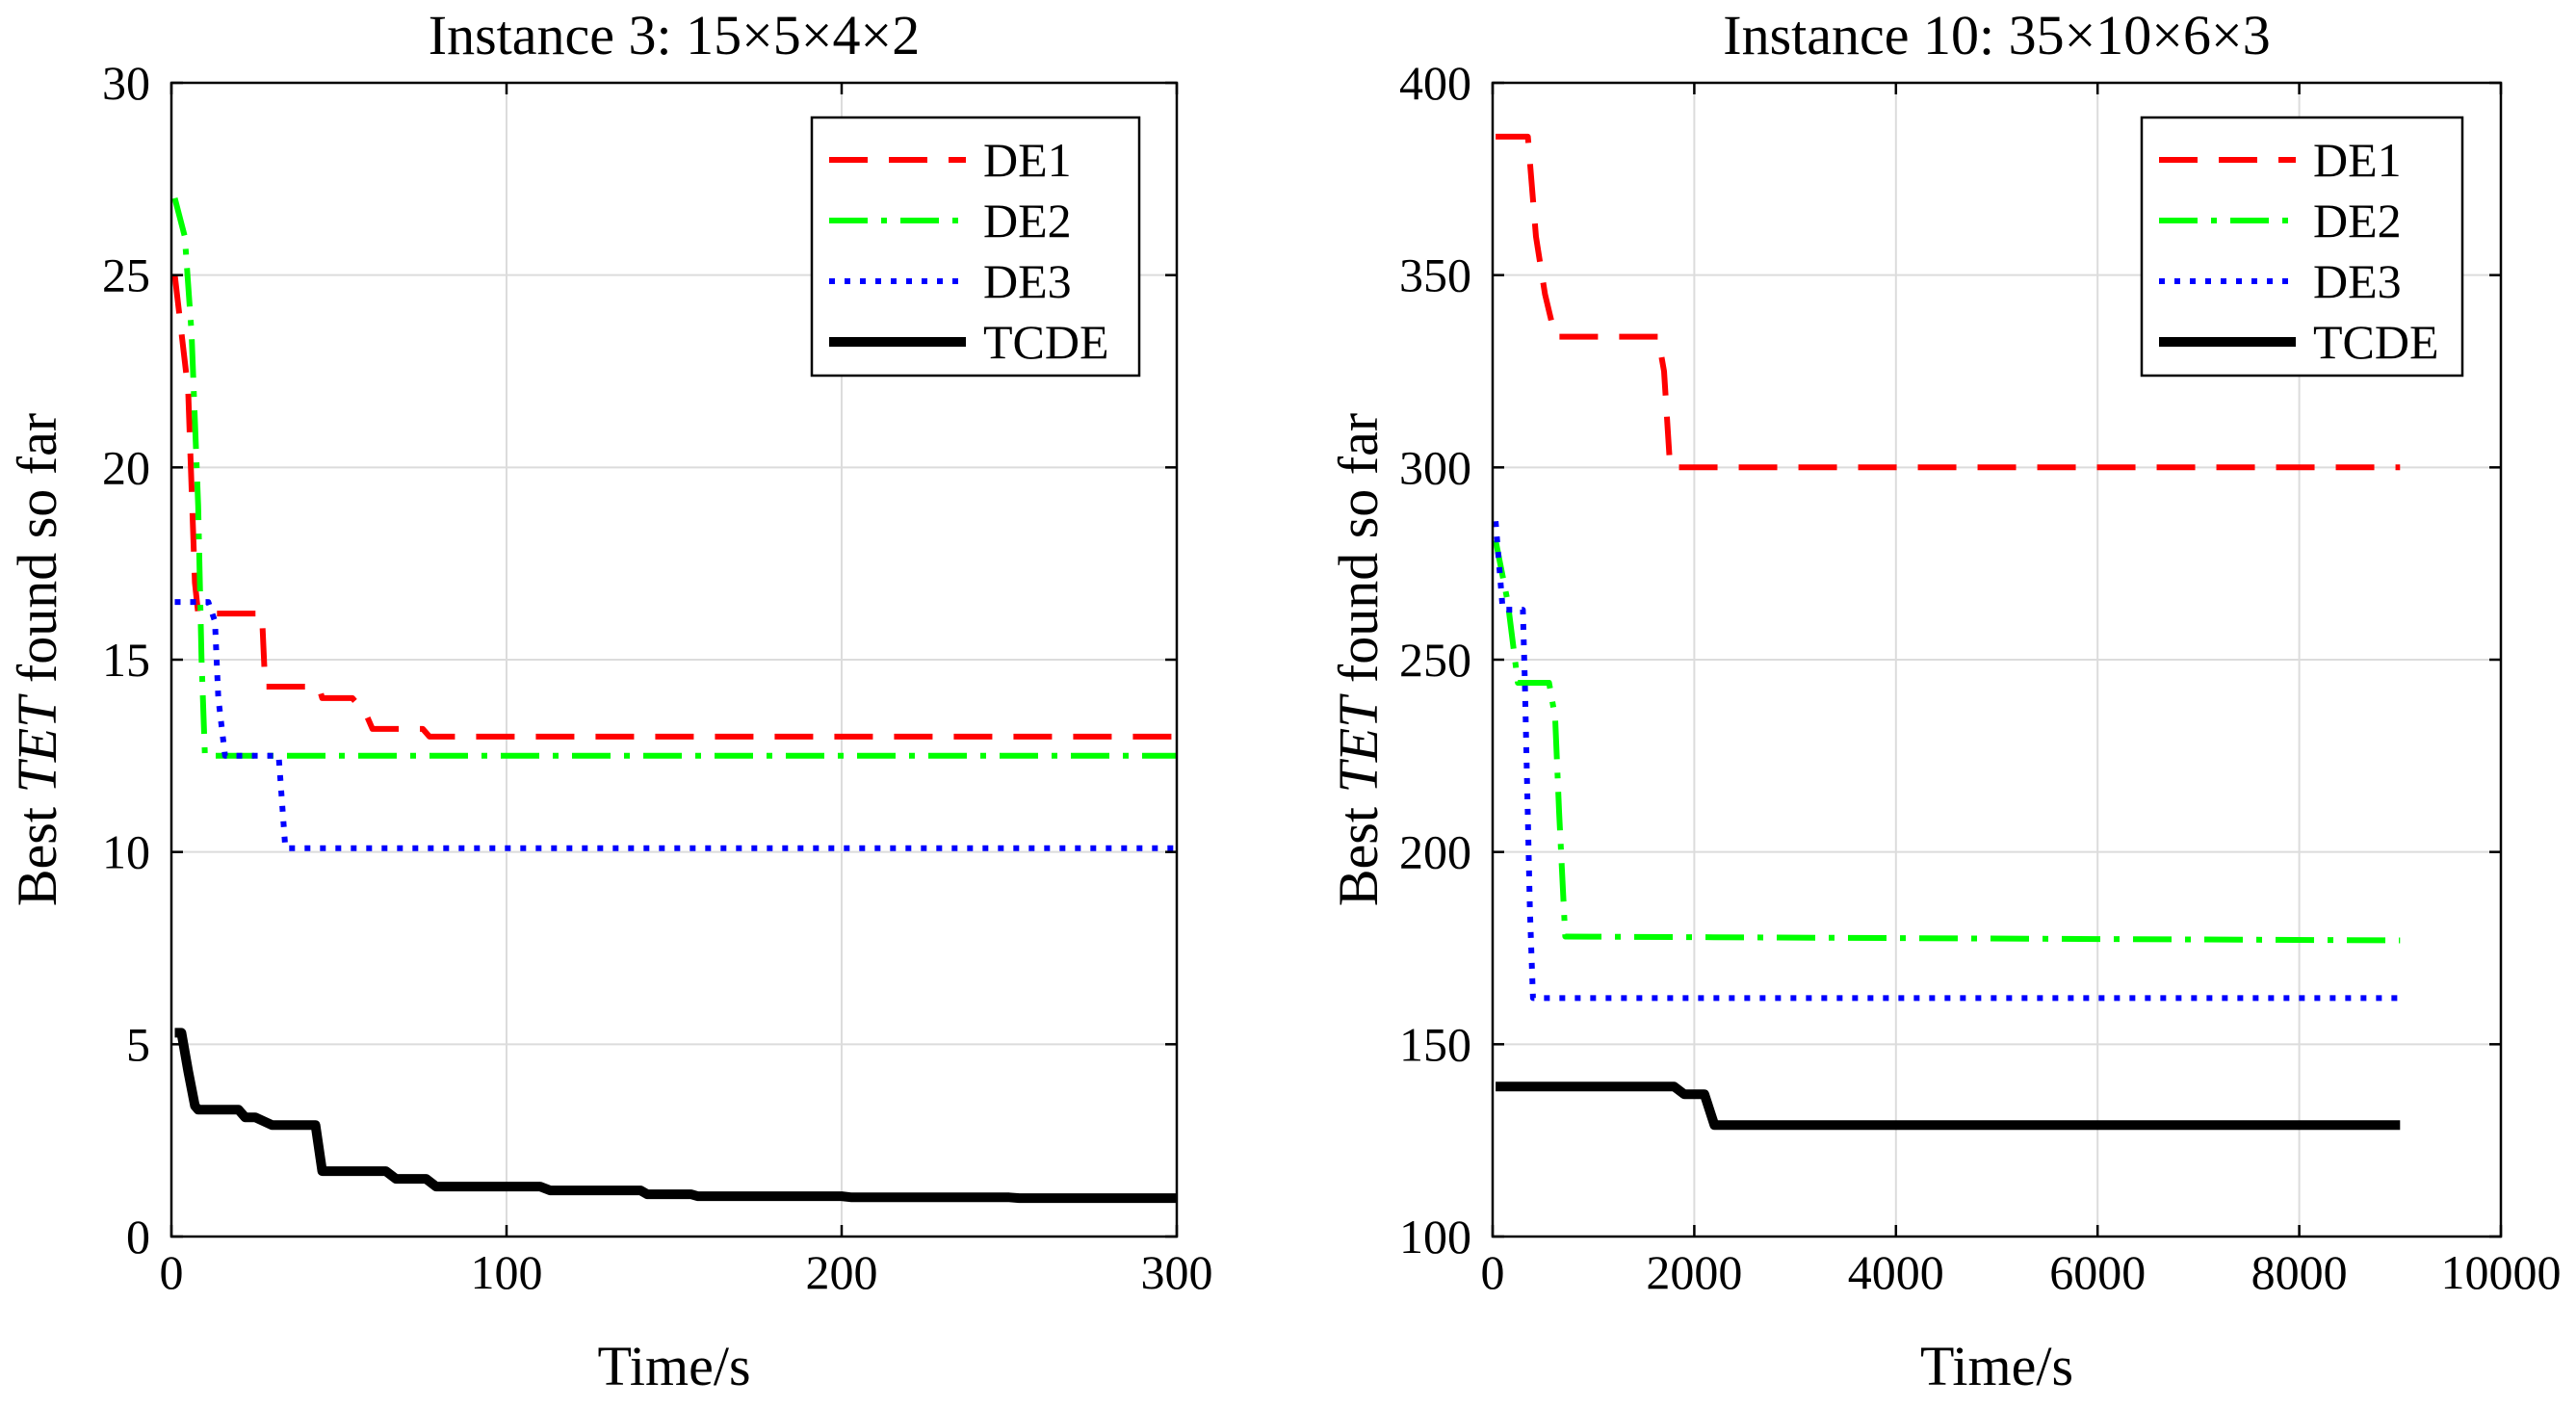 This screenshot has width=2576, height=1407. What do you see at coordinates (1435, 852) in the screenshot?
I see `y-tick-label: 200` at bounding box center [1435, 852].